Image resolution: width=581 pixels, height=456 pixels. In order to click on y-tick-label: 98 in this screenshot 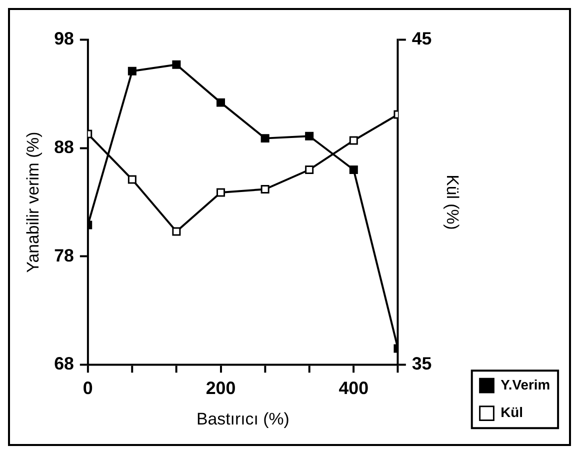, I will do `click(64, 38)`.